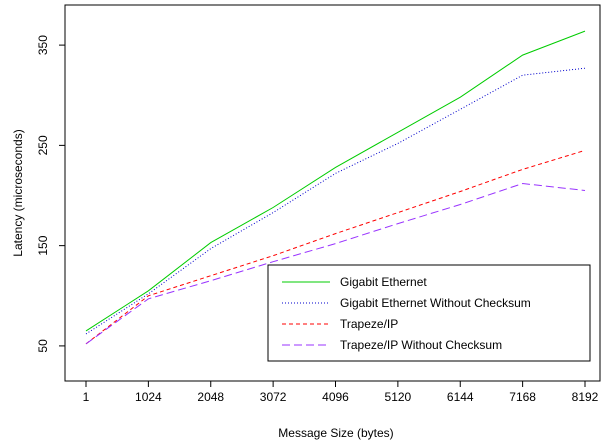  I want to click on x-tick-label: 5120, so click(398, 397).